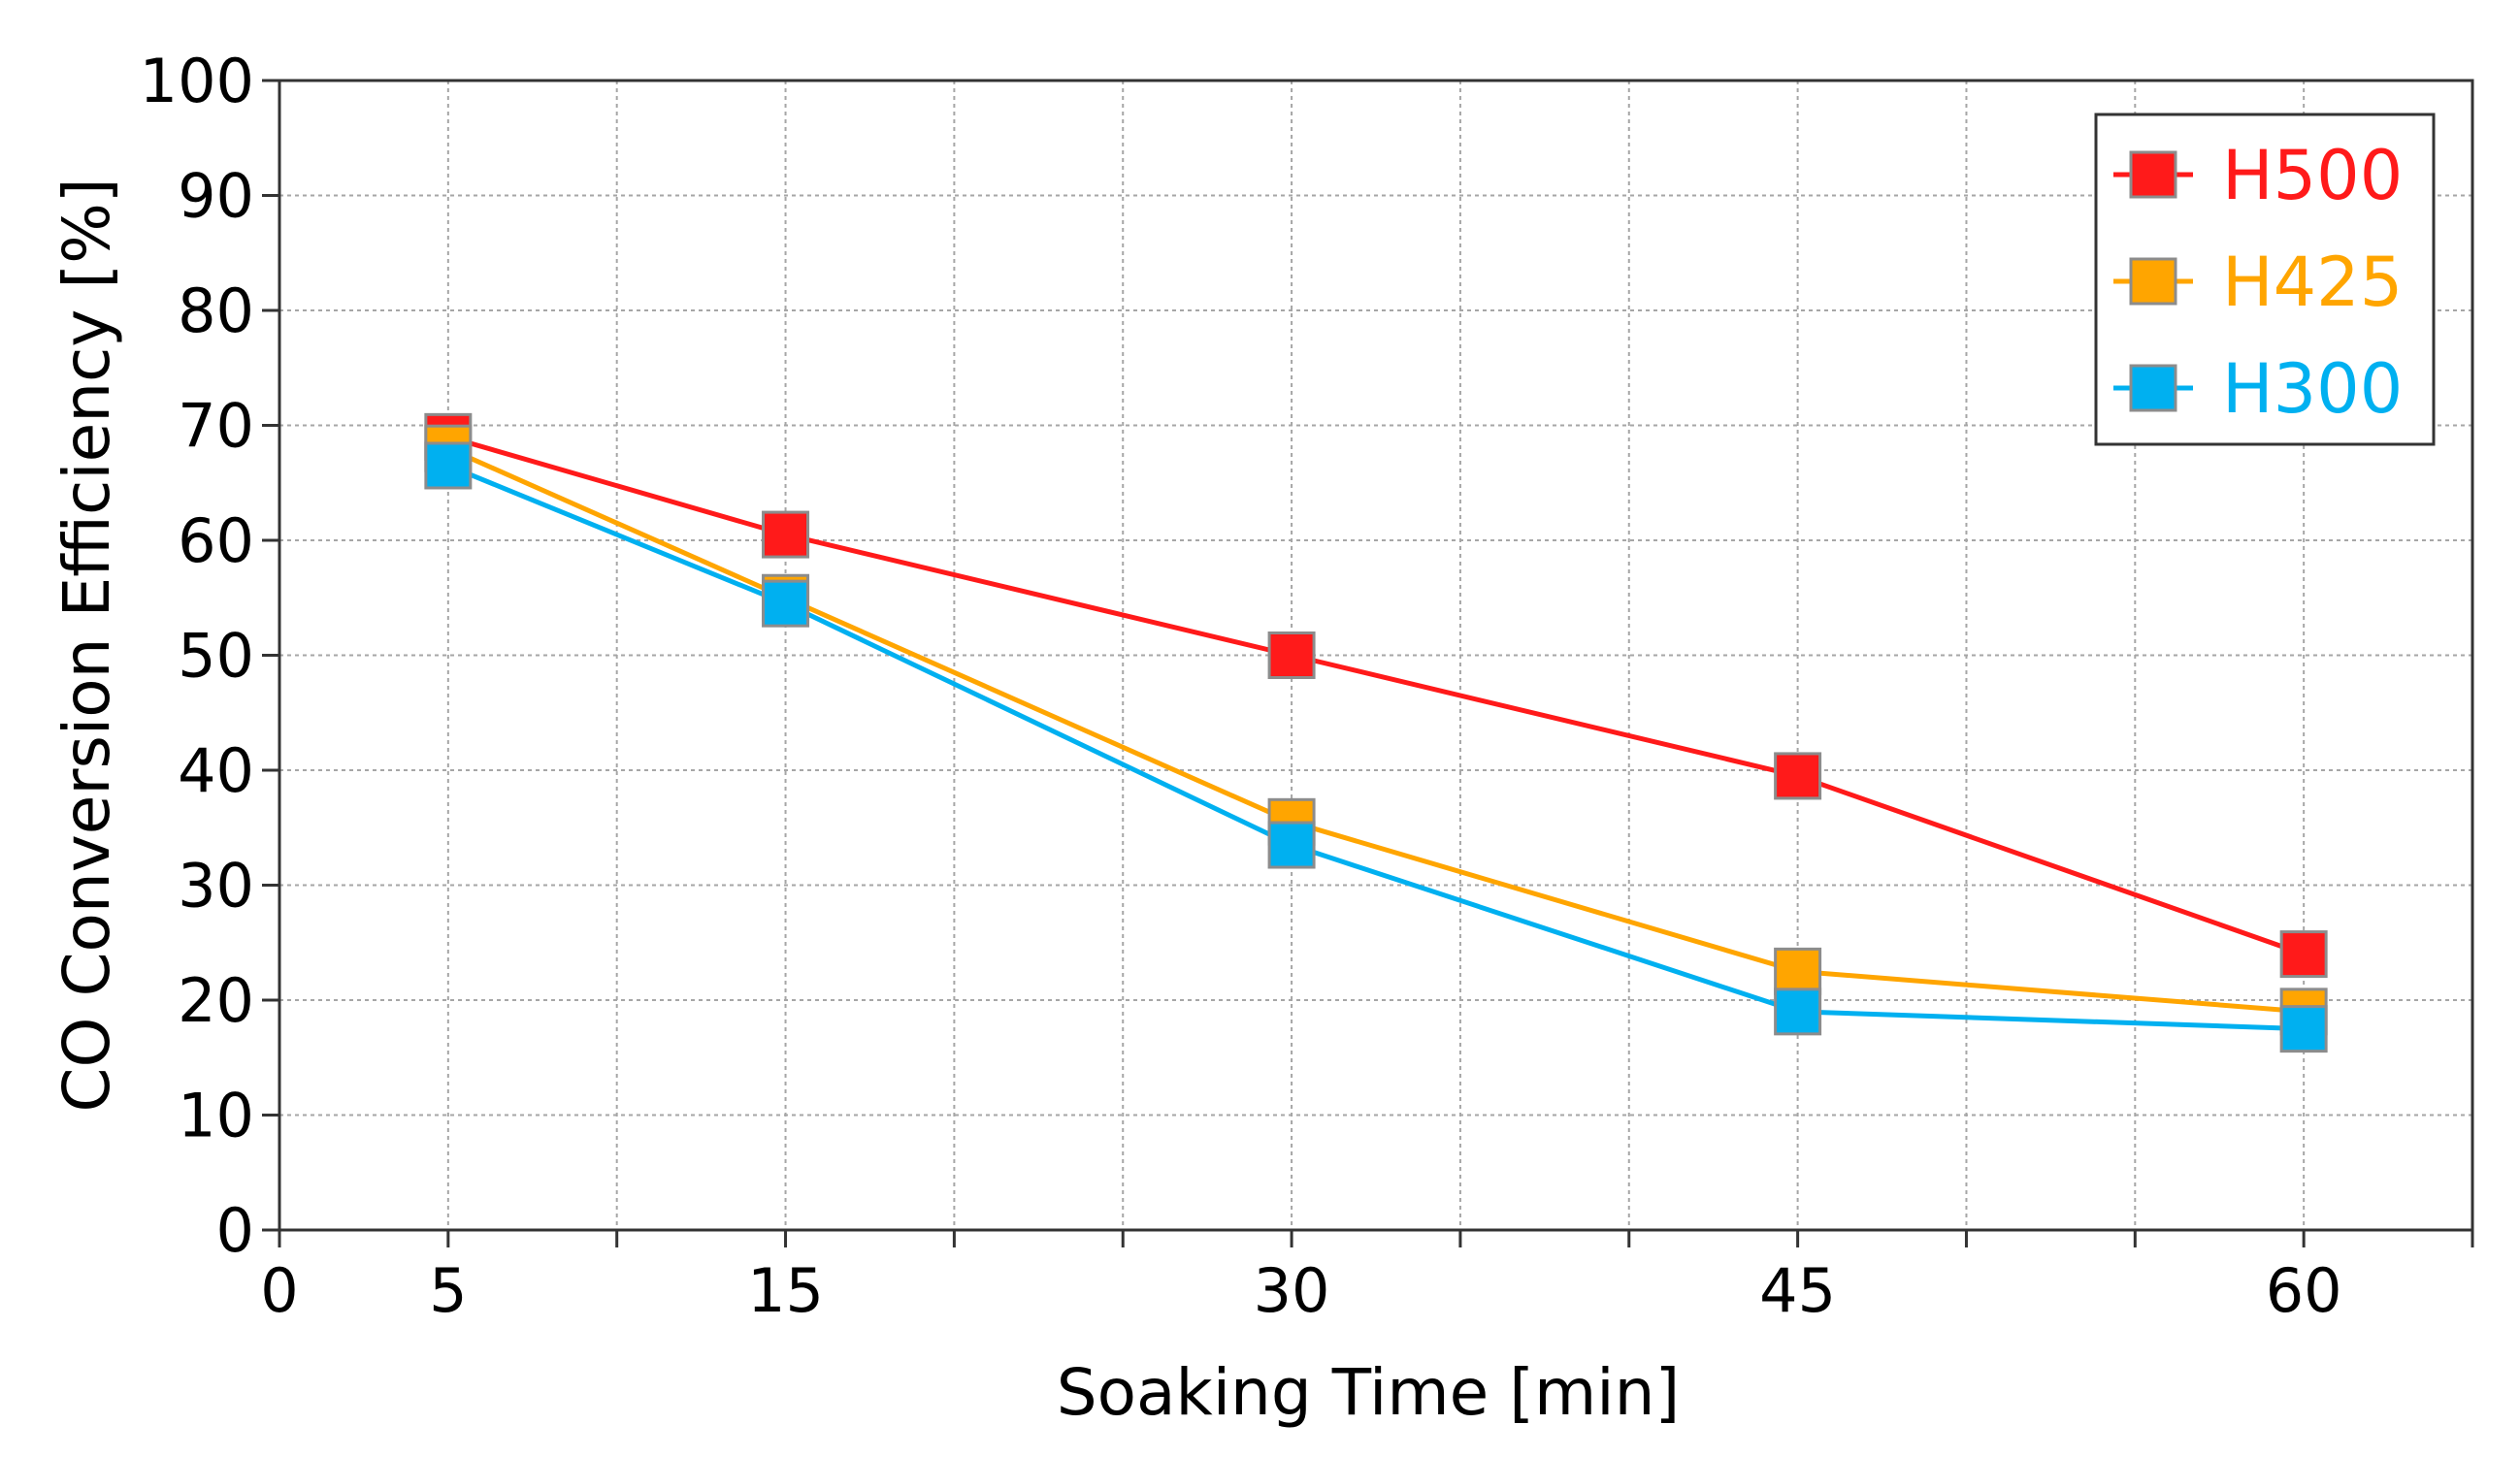 This screenshot has height=1457, width=2520. I want to click on legend: H500 H425 H300, so click(2265, 280).